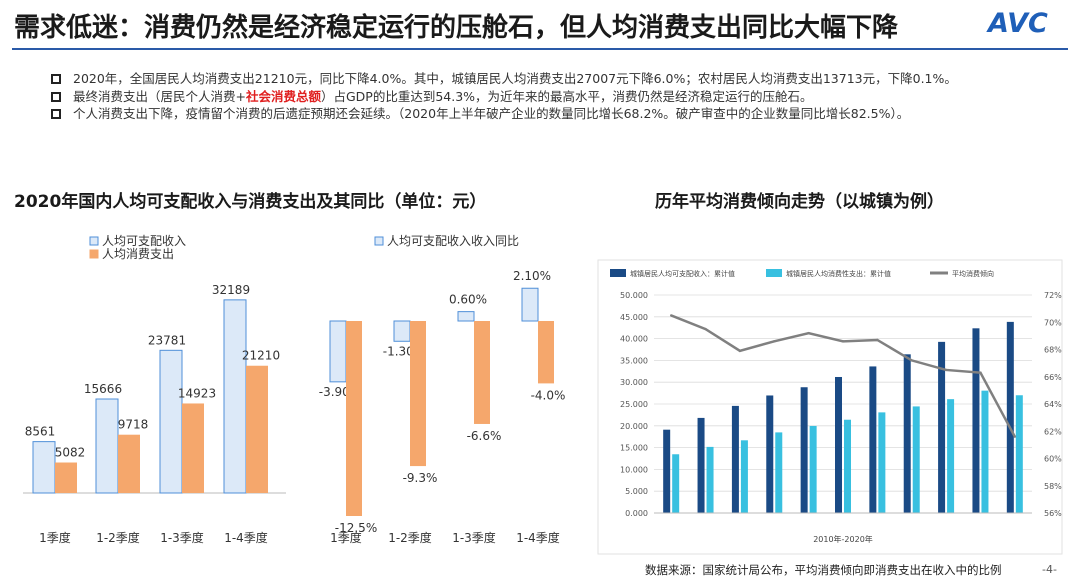 The width and height of the screenshot is (1080, 583). I want to click on data-label: -9.3%, so click(420, 478).